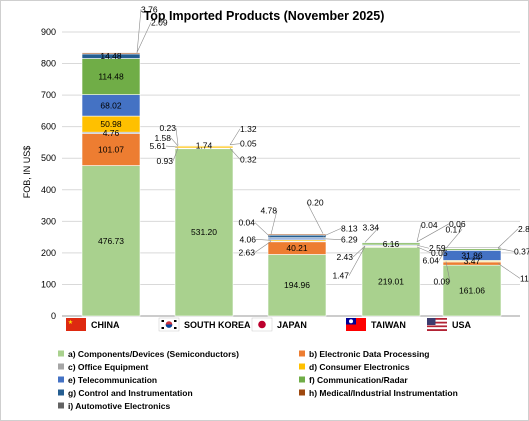  I want to click on legend-item-7: g) Control and Instrumentation, so click(125, 393).